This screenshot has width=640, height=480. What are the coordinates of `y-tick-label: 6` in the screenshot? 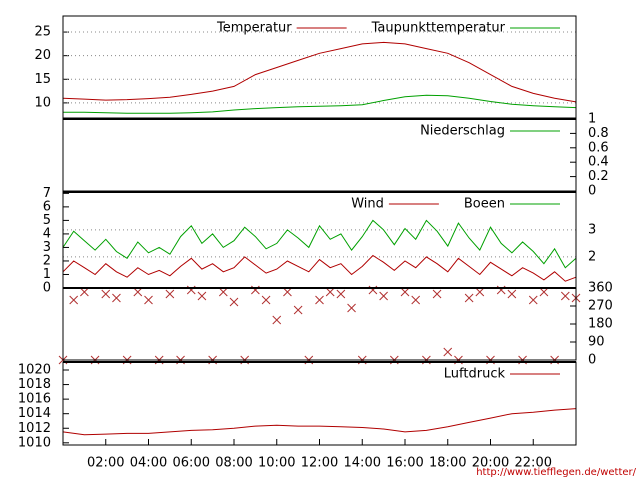 It's located at (47, 206).